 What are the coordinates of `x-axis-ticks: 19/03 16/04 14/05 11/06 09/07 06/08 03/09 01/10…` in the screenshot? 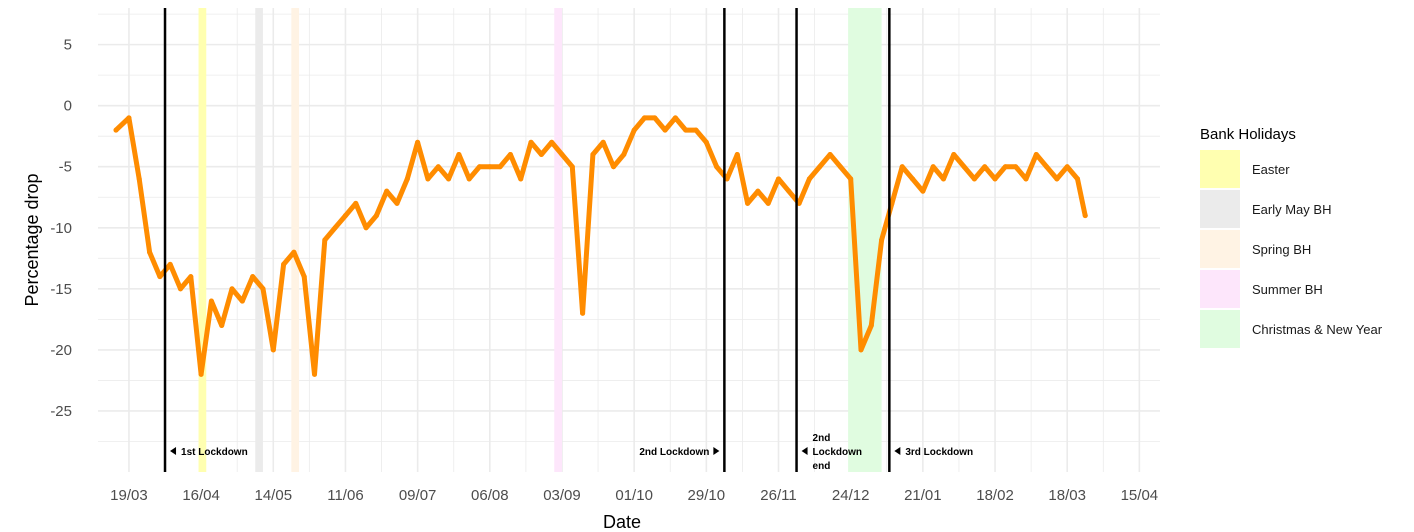 It's located at (634, 495).